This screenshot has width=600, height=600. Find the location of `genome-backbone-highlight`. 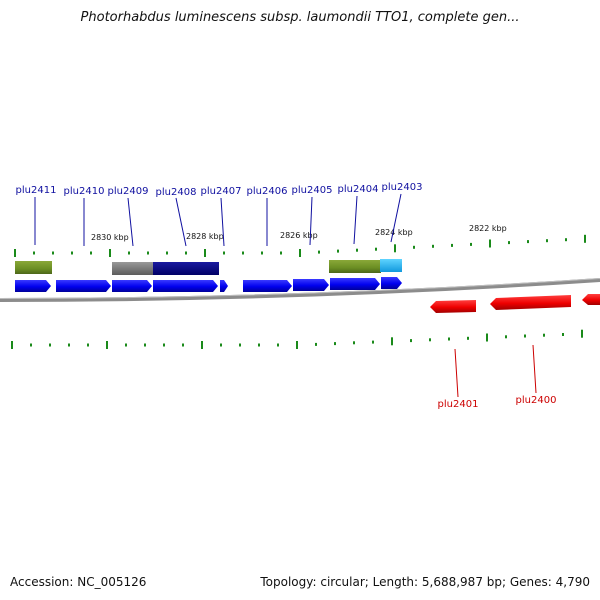

genome-backbone-highlight is located at coordinates (300, 288).